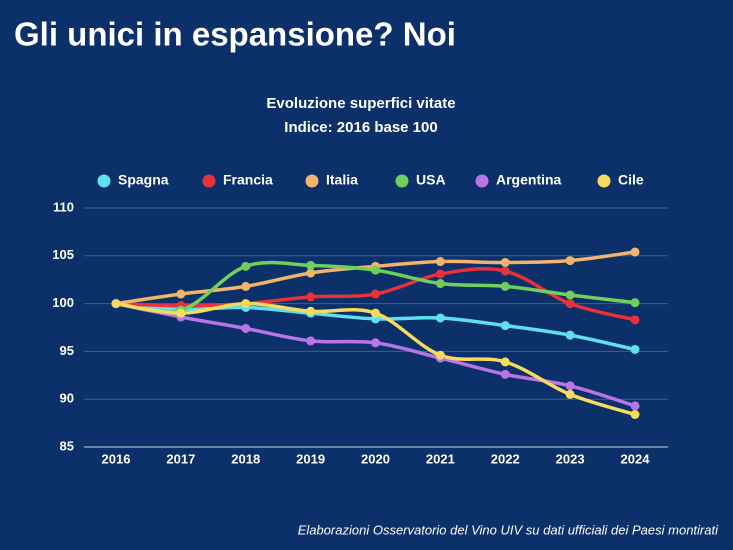  I want to click on chart-subtitle: Indice: 2016 base 100, so click(360, 127).